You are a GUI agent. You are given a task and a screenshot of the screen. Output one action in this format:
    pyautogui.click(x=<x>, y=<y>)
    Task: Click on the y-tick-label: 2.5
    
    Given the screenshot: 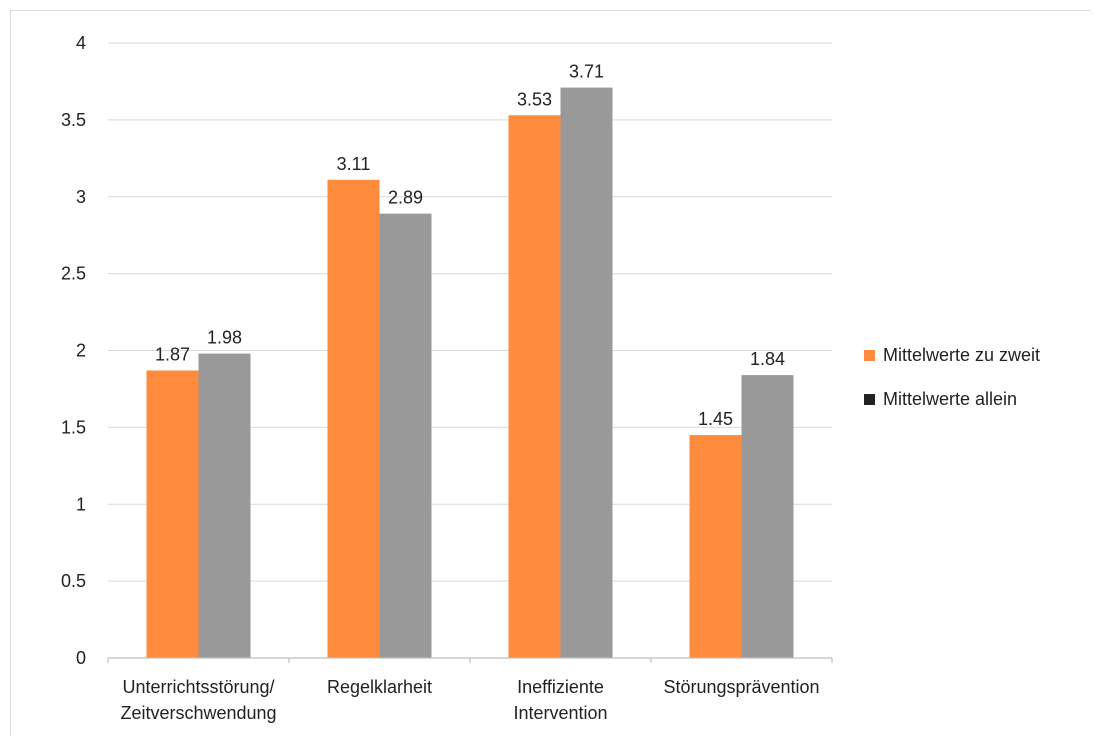 What is the action you would take?
    pyautogui.click(x=73, y=274)
    